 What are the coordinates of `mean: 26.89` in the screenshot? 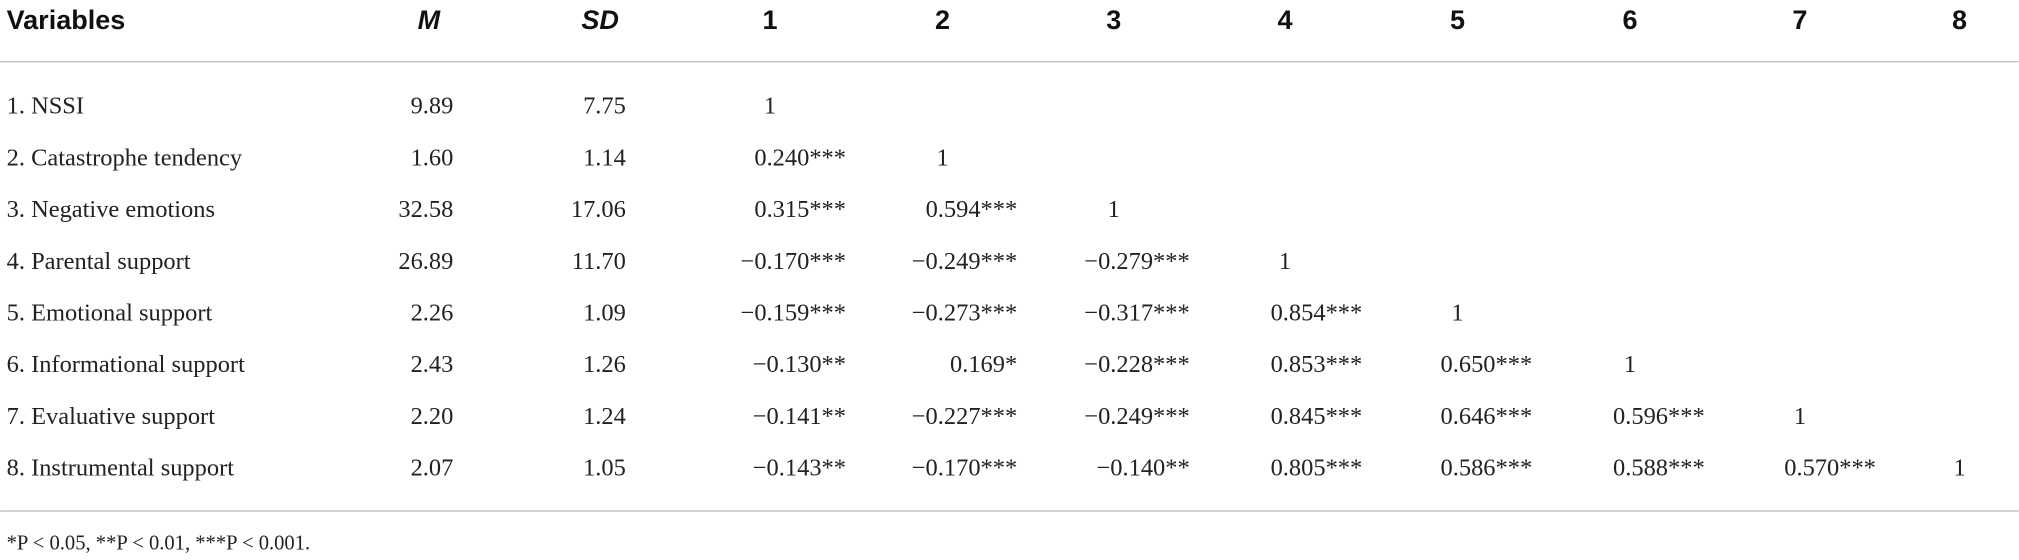 It's located at (425, 261).